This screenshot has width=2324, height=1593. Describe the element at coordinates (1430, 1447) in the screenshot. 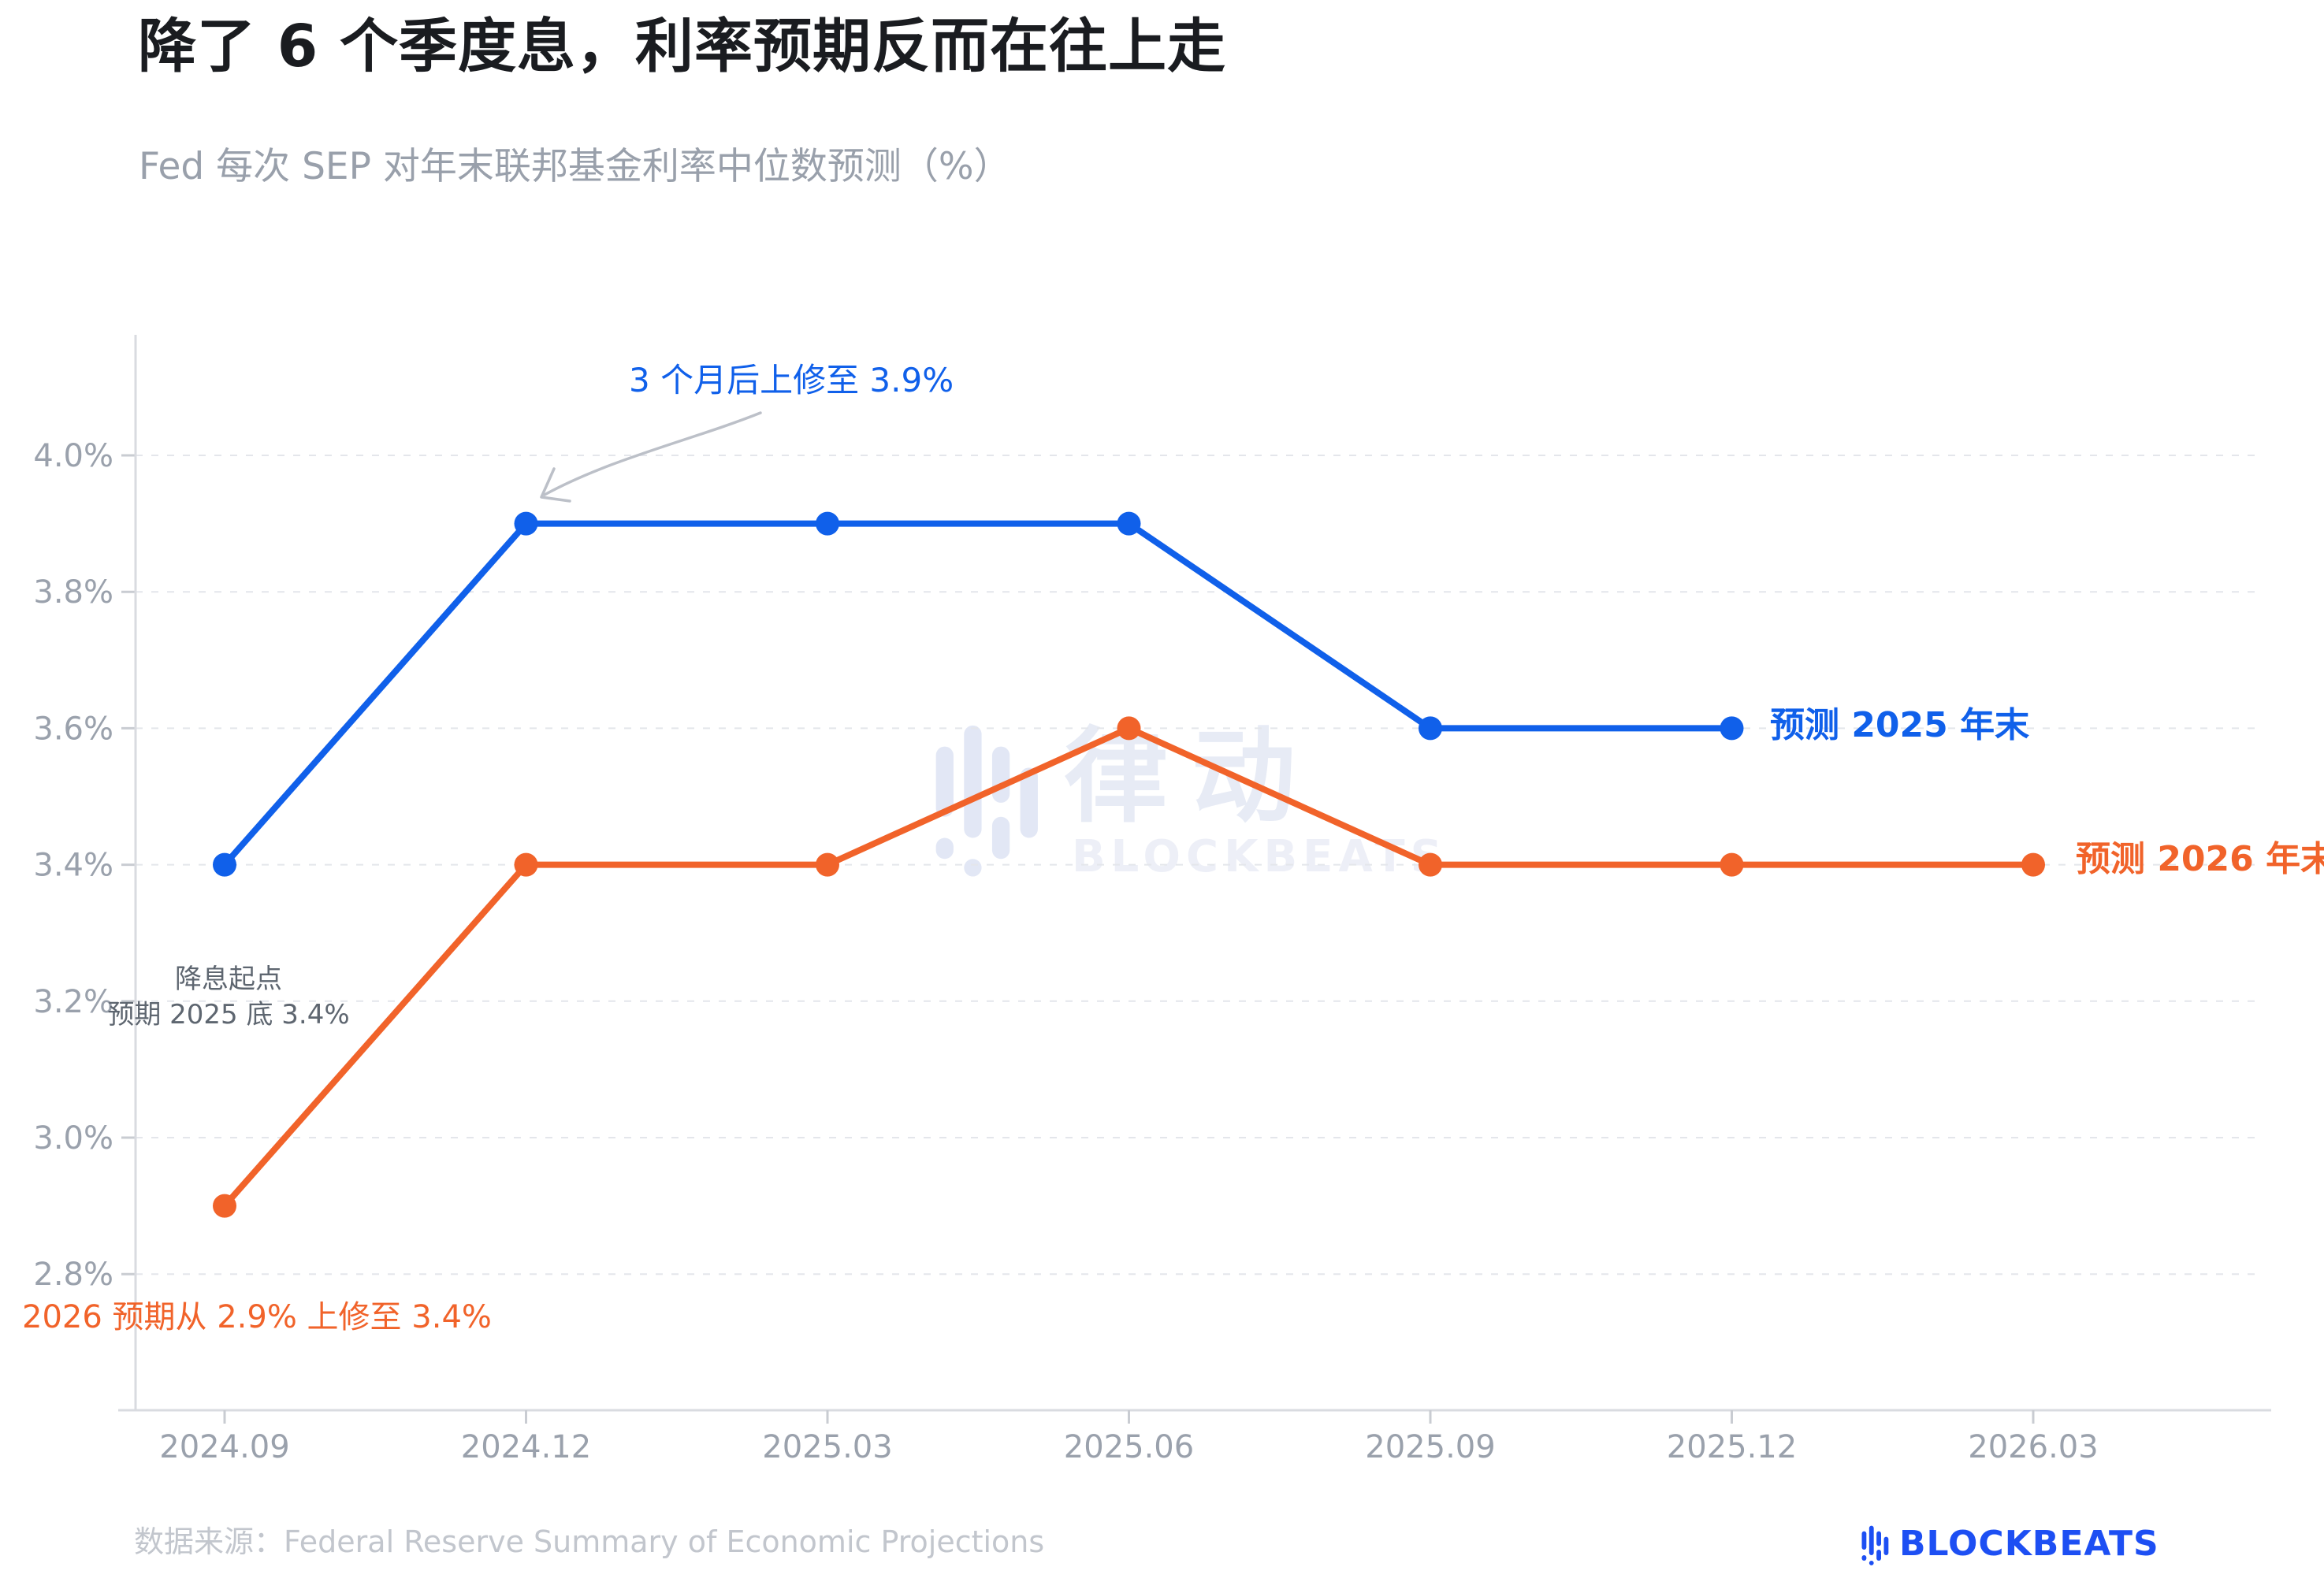

I see `x-axis-label: 2025.09` at that location.